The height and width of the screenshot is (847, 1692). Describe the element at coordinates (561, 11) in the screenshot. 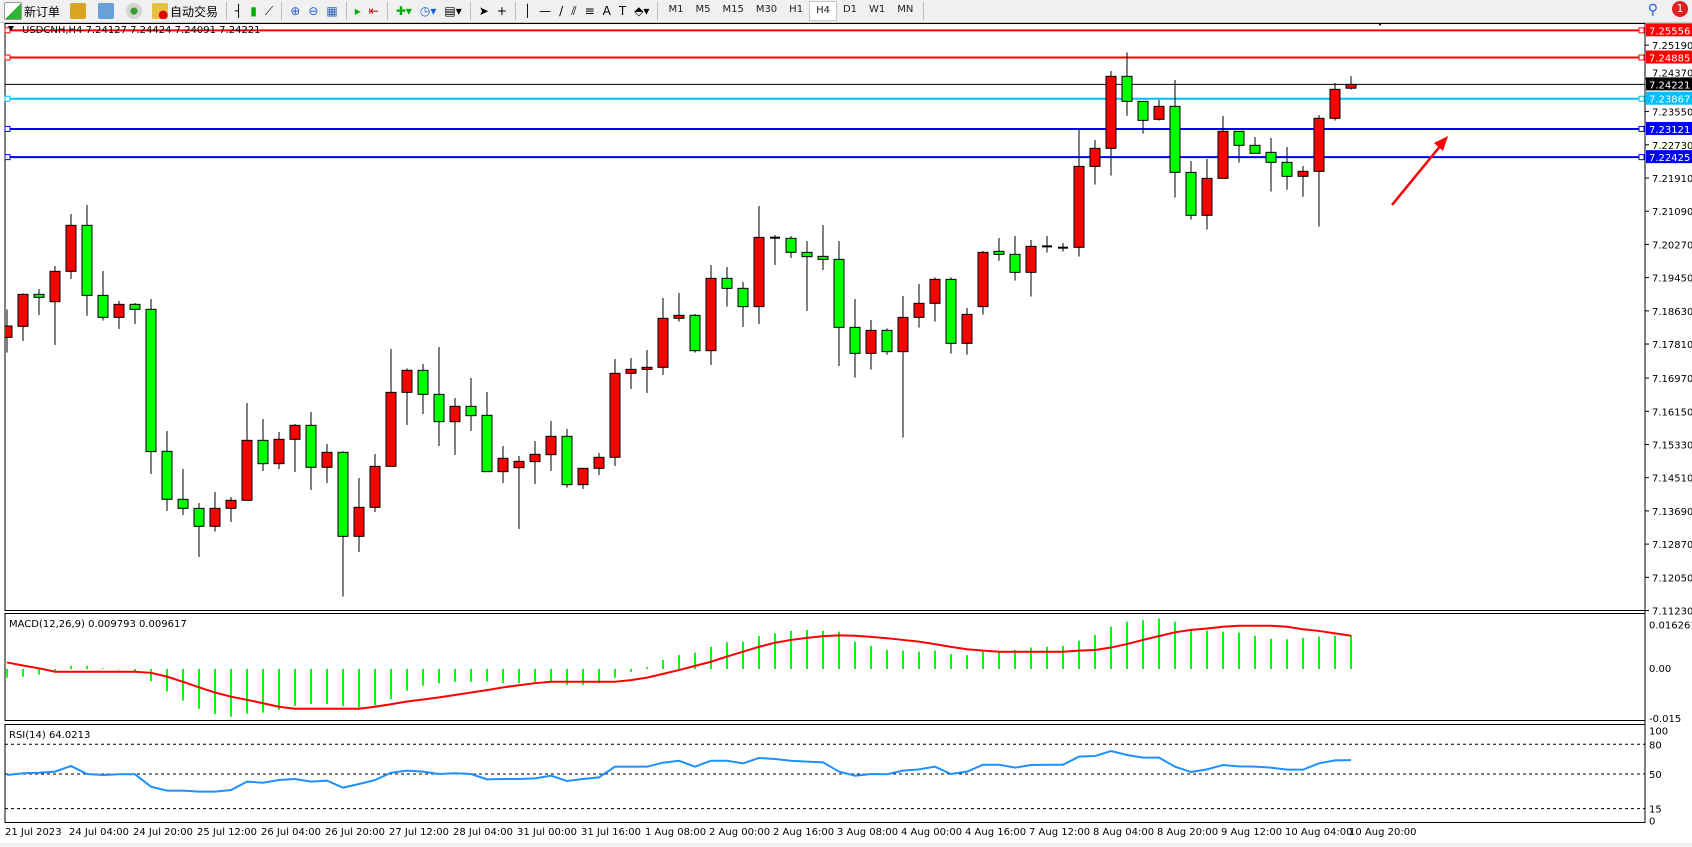

I see `trendline-icon: /` at that location.